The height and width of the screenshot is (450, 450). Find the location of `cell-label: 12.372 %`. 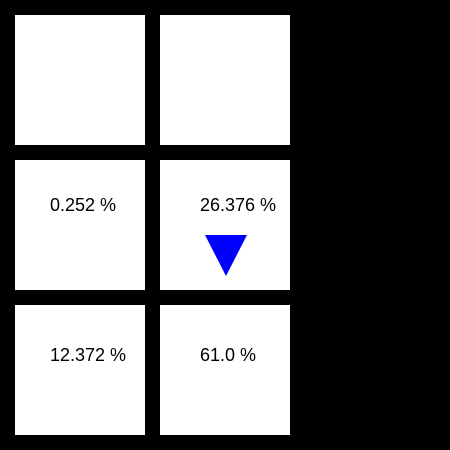

cell-label: 12.372 % is located at coordinates (88, 355).